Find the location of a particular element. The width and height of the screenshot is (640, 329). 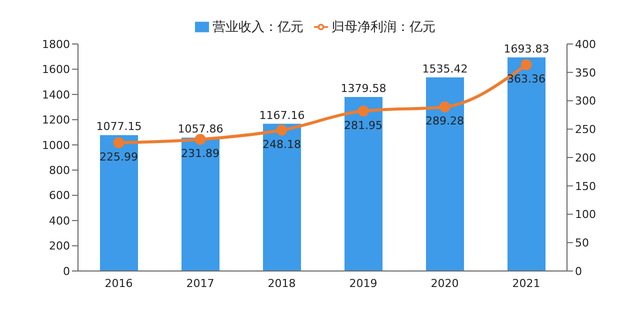

y-tick-label: 800 is located at coordinates (59, 171).